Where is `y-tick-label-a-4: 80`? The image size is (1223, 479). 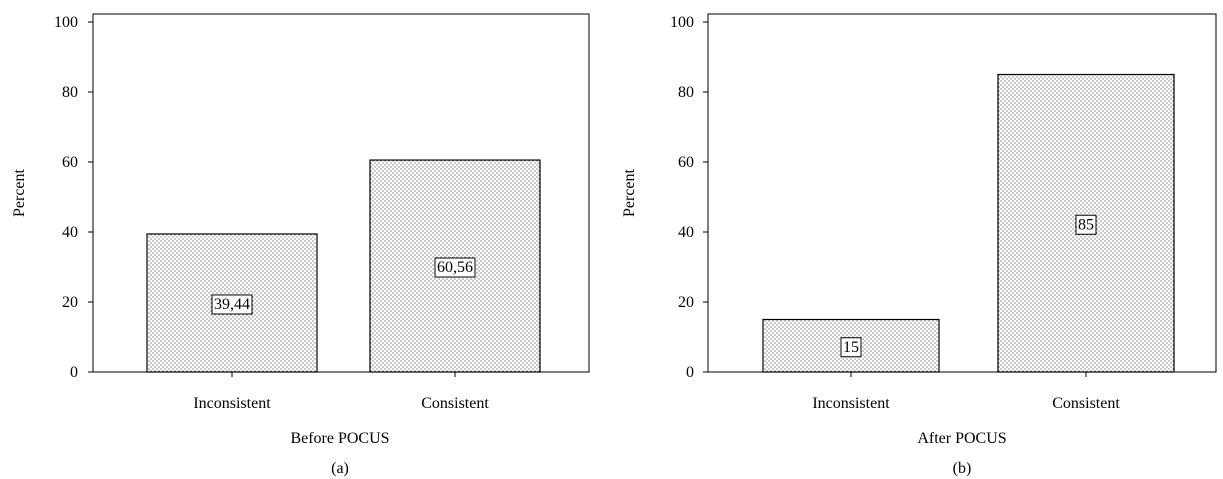 y-tick-label-a-4: 80 is located at coordinates (70, 92).